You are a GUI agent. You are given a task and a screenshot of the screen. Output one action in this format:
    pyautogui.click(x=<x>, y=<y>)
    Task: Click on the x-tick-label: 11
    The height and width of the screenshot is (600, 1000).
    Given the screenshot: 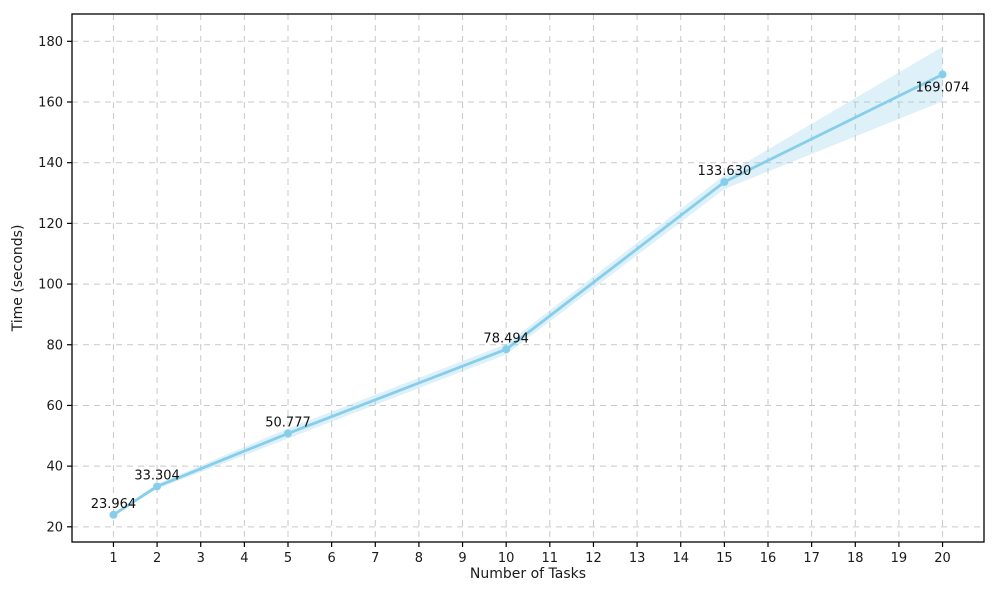 What is the action you would take?
    pyautogui.click(x=550, y=558)
    